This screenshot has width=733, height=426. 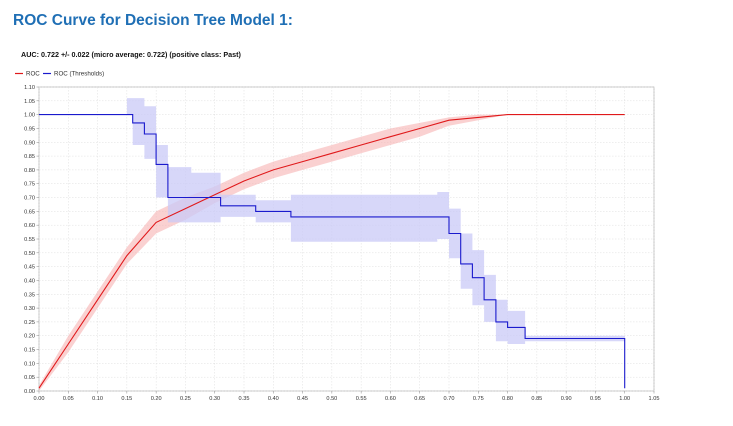 What do you see at coordinates (331, 399) in the screenshot?
I see `x-tick-label: 0.50` at bounding box center [331, 399].